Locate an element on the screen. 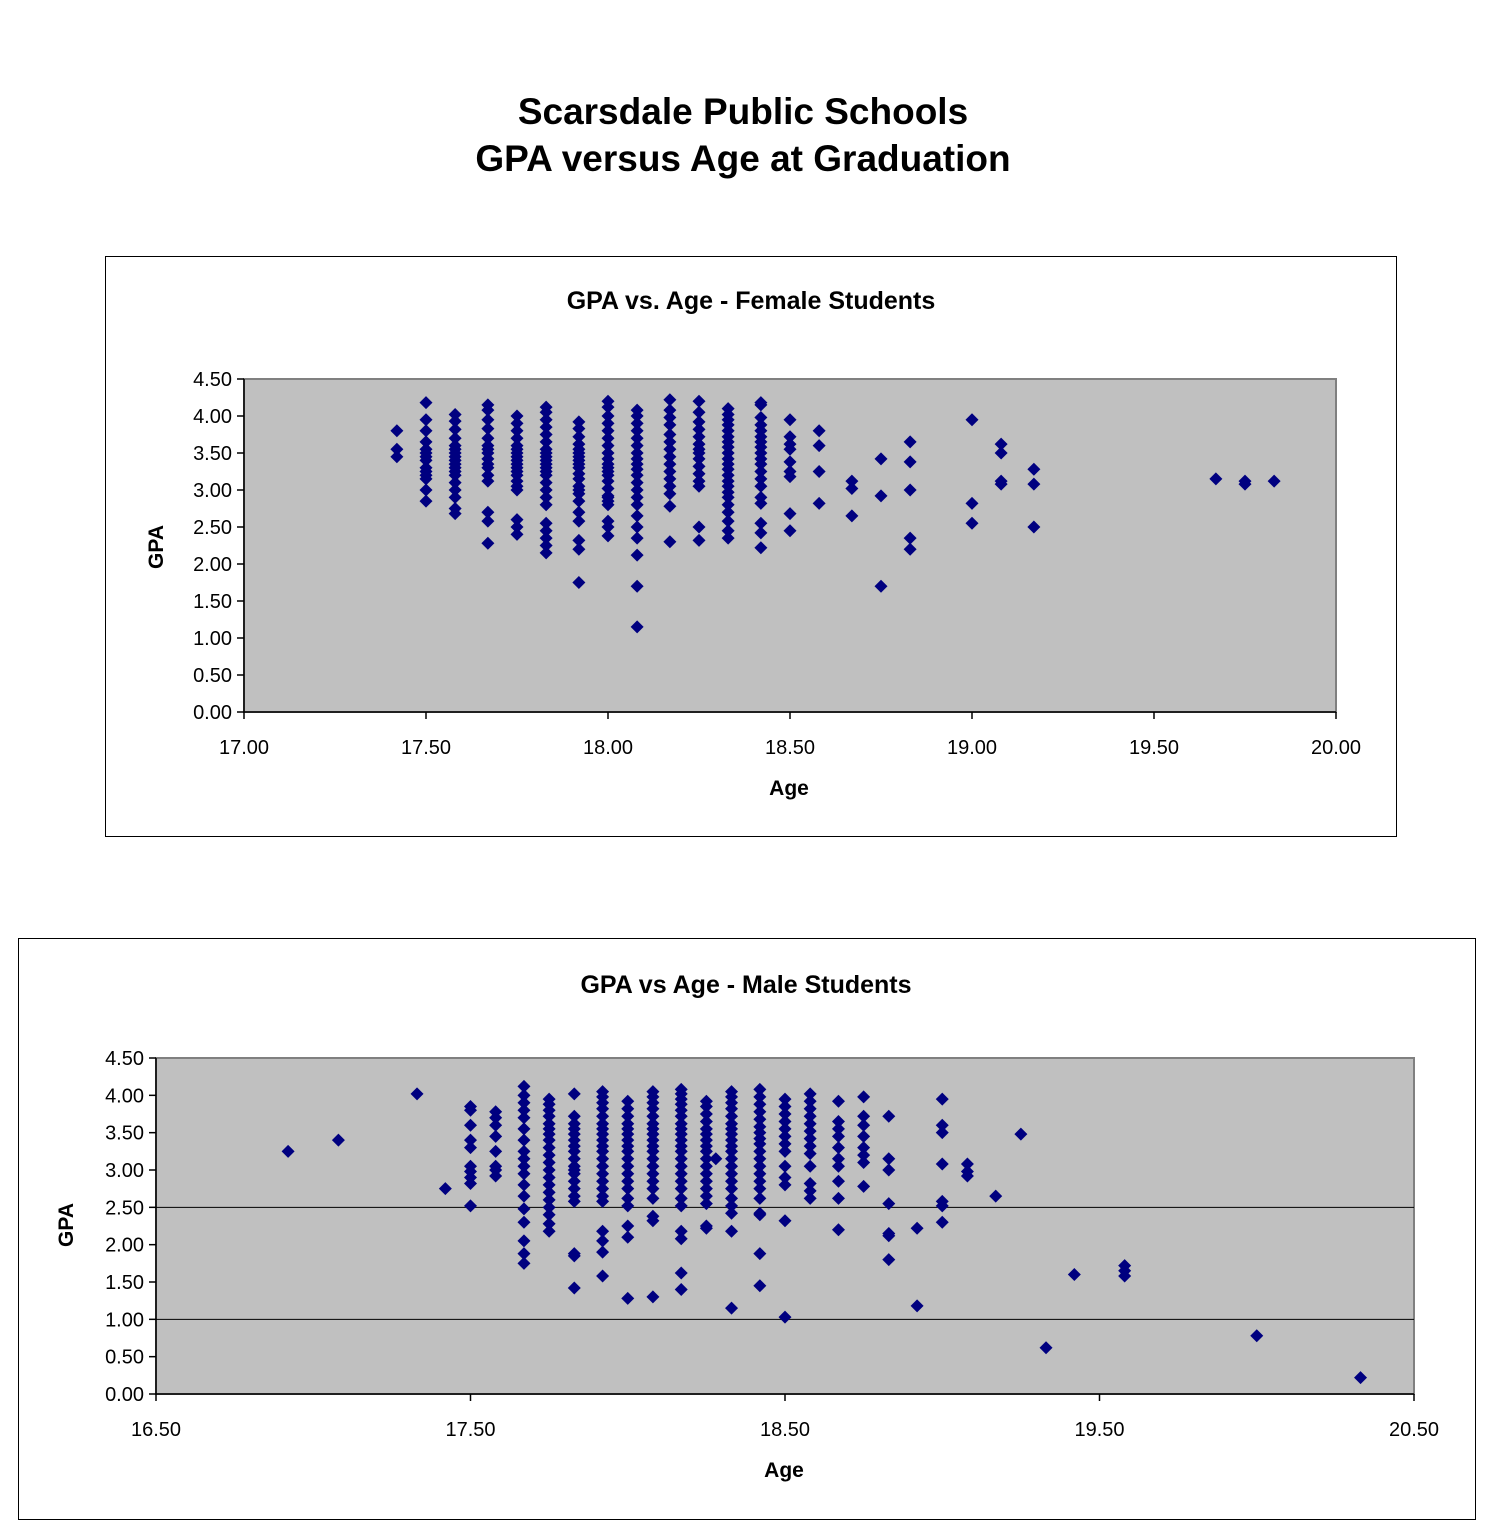 This screenshot has height=1536, width=1486. male-x-tick-label: 16.50 is located at coordinates (156, 1430).